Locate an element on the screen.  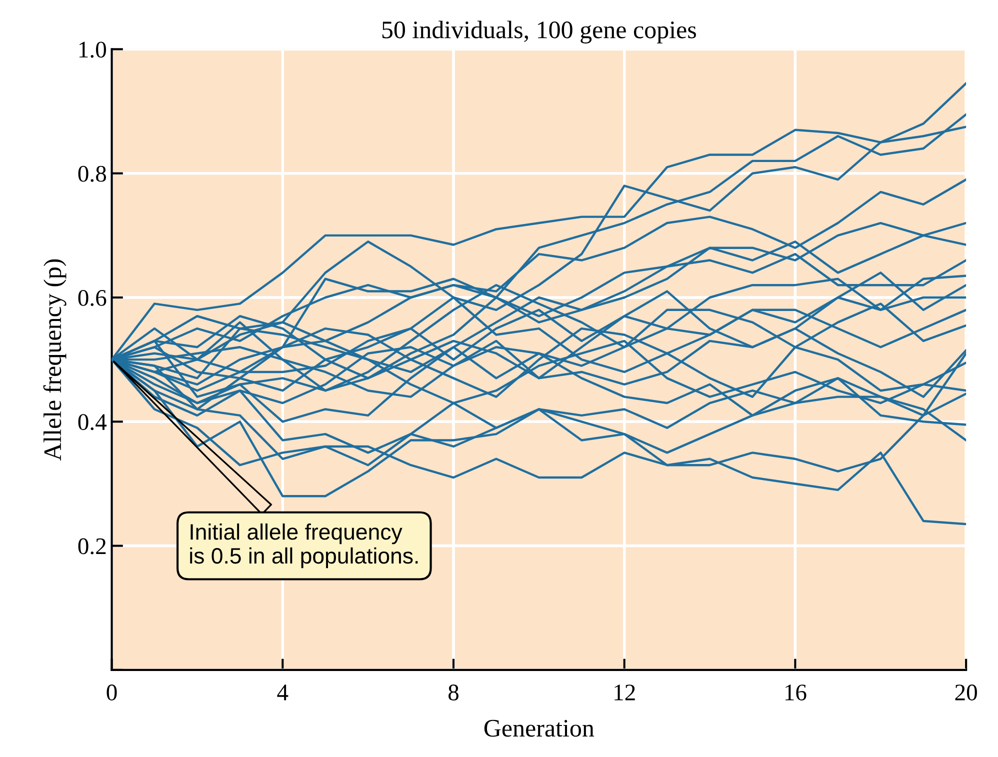
x-tick-label: 12 is located at coordinates (624, 692).